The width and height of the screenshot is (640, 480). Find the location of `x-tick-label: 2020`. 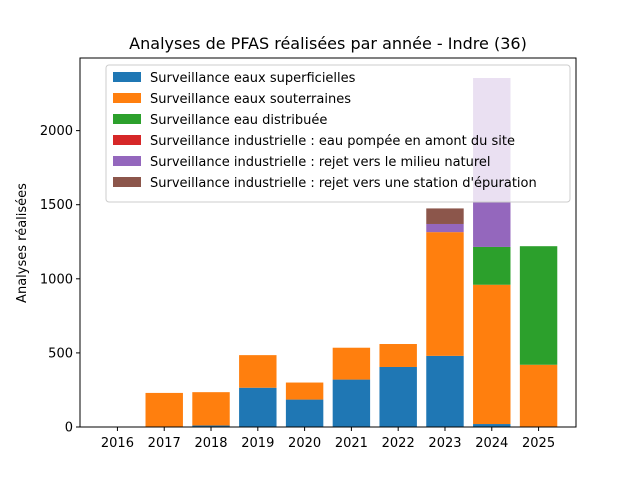

x-tick-label: 2020 is located at coordinates (304, 443).